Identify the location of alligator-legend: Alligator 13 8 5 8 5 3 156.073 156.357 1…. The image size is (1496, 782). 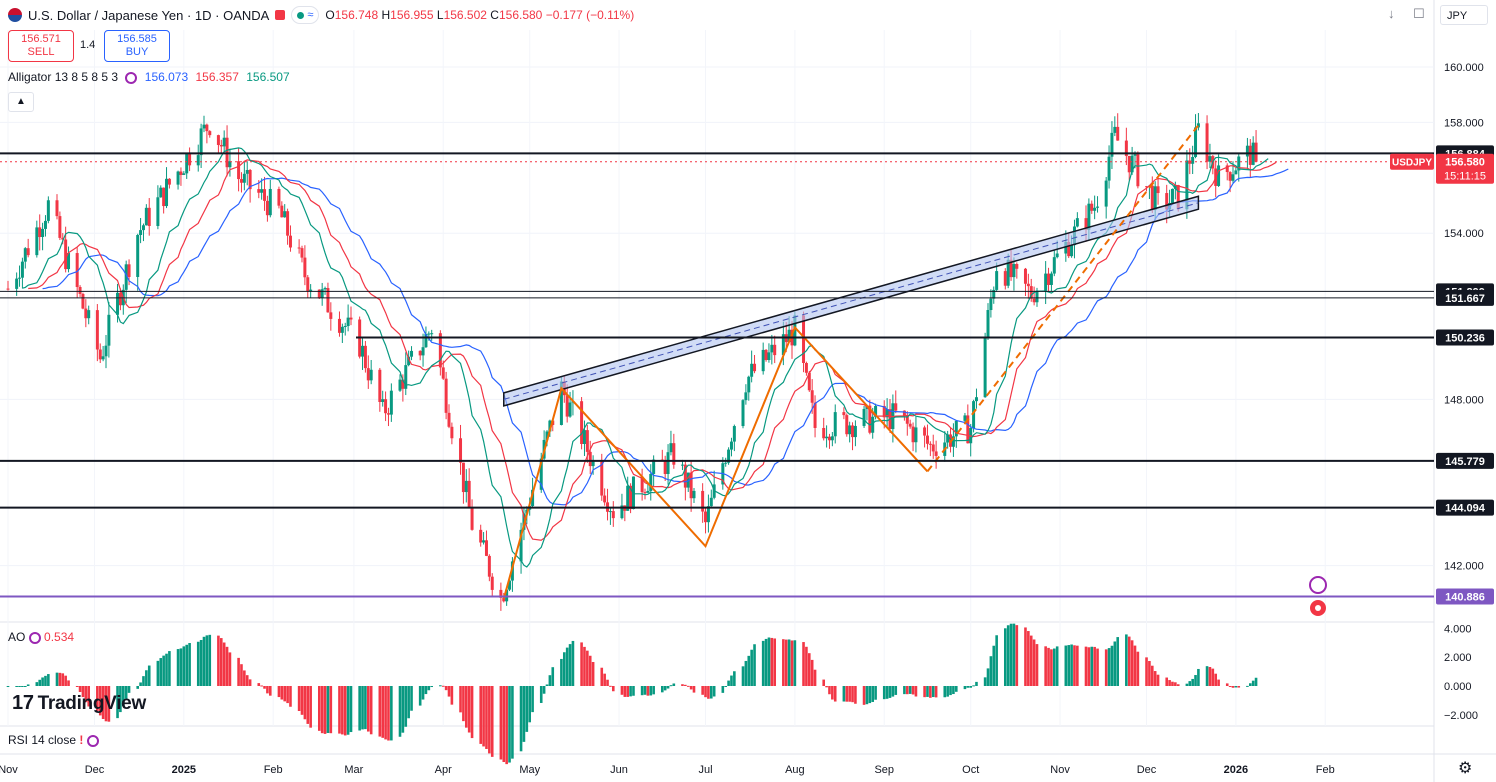
(151, 77).